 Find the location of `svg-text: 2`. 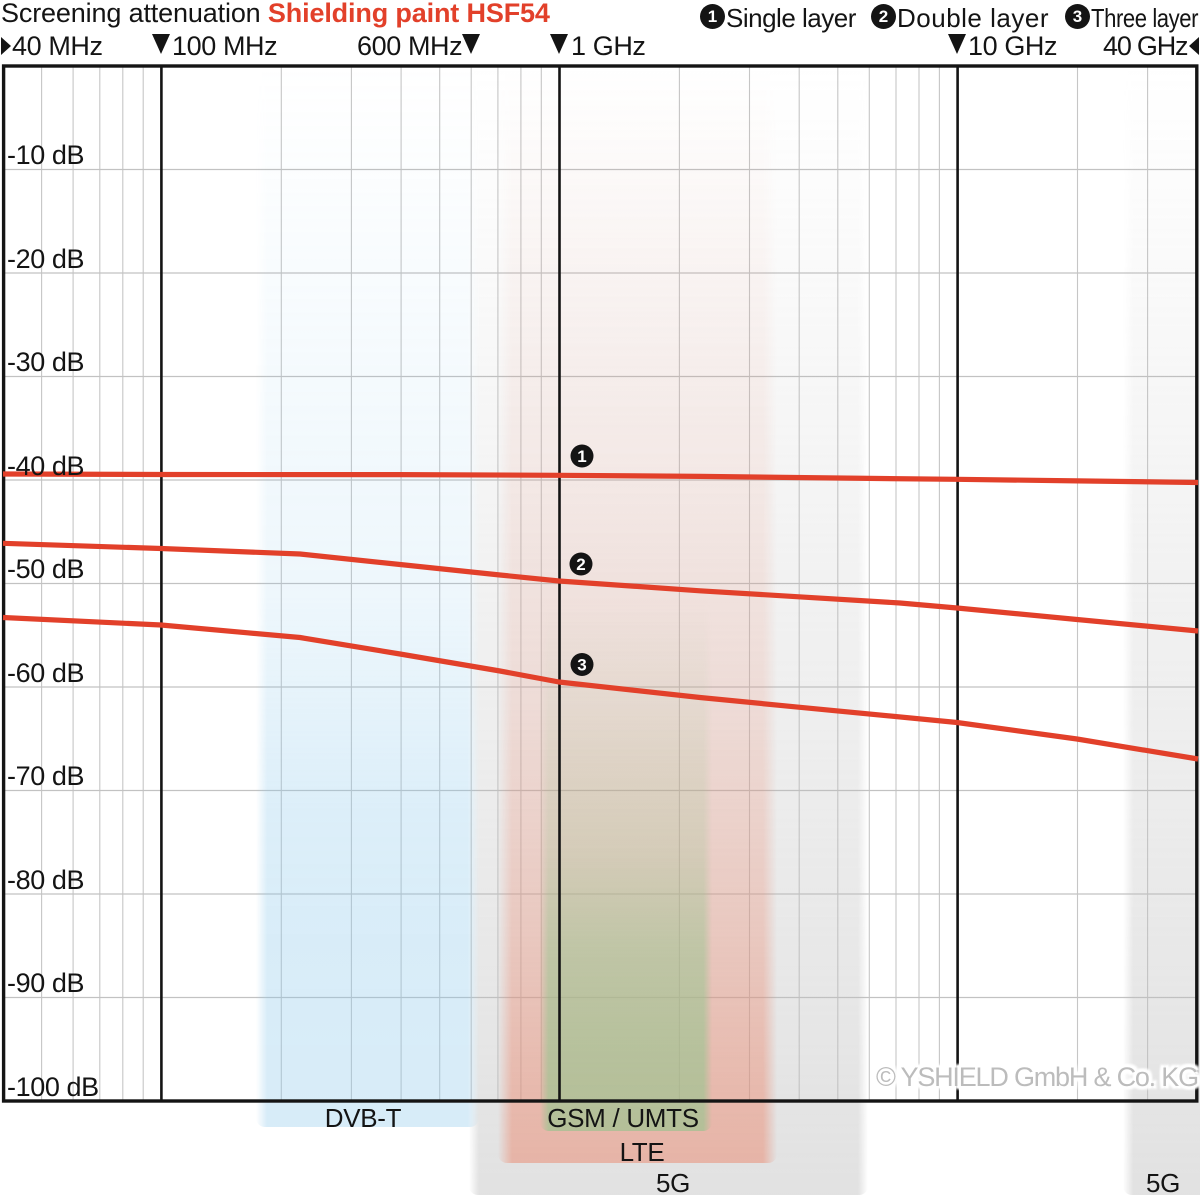

svg-text: 2 is located at coordinates (580, 564).